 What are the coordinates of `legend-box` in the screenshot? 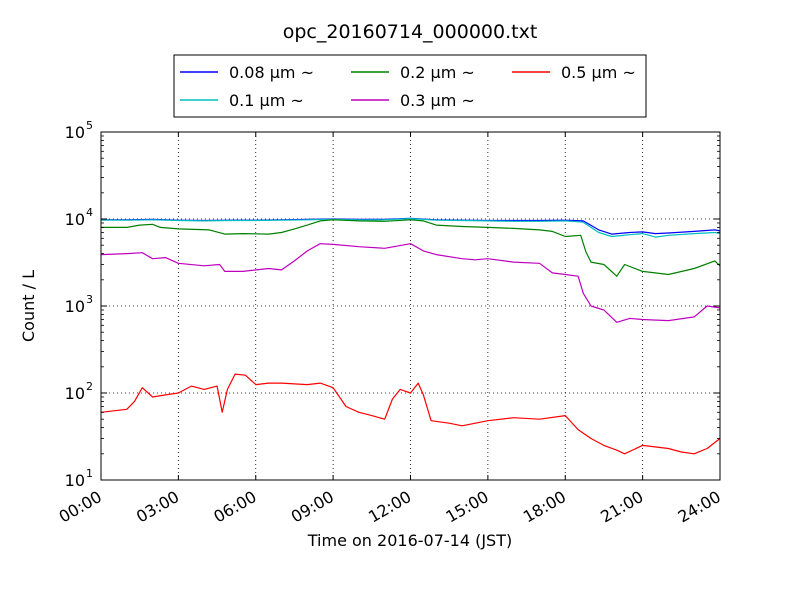 It's located at (410, 86).